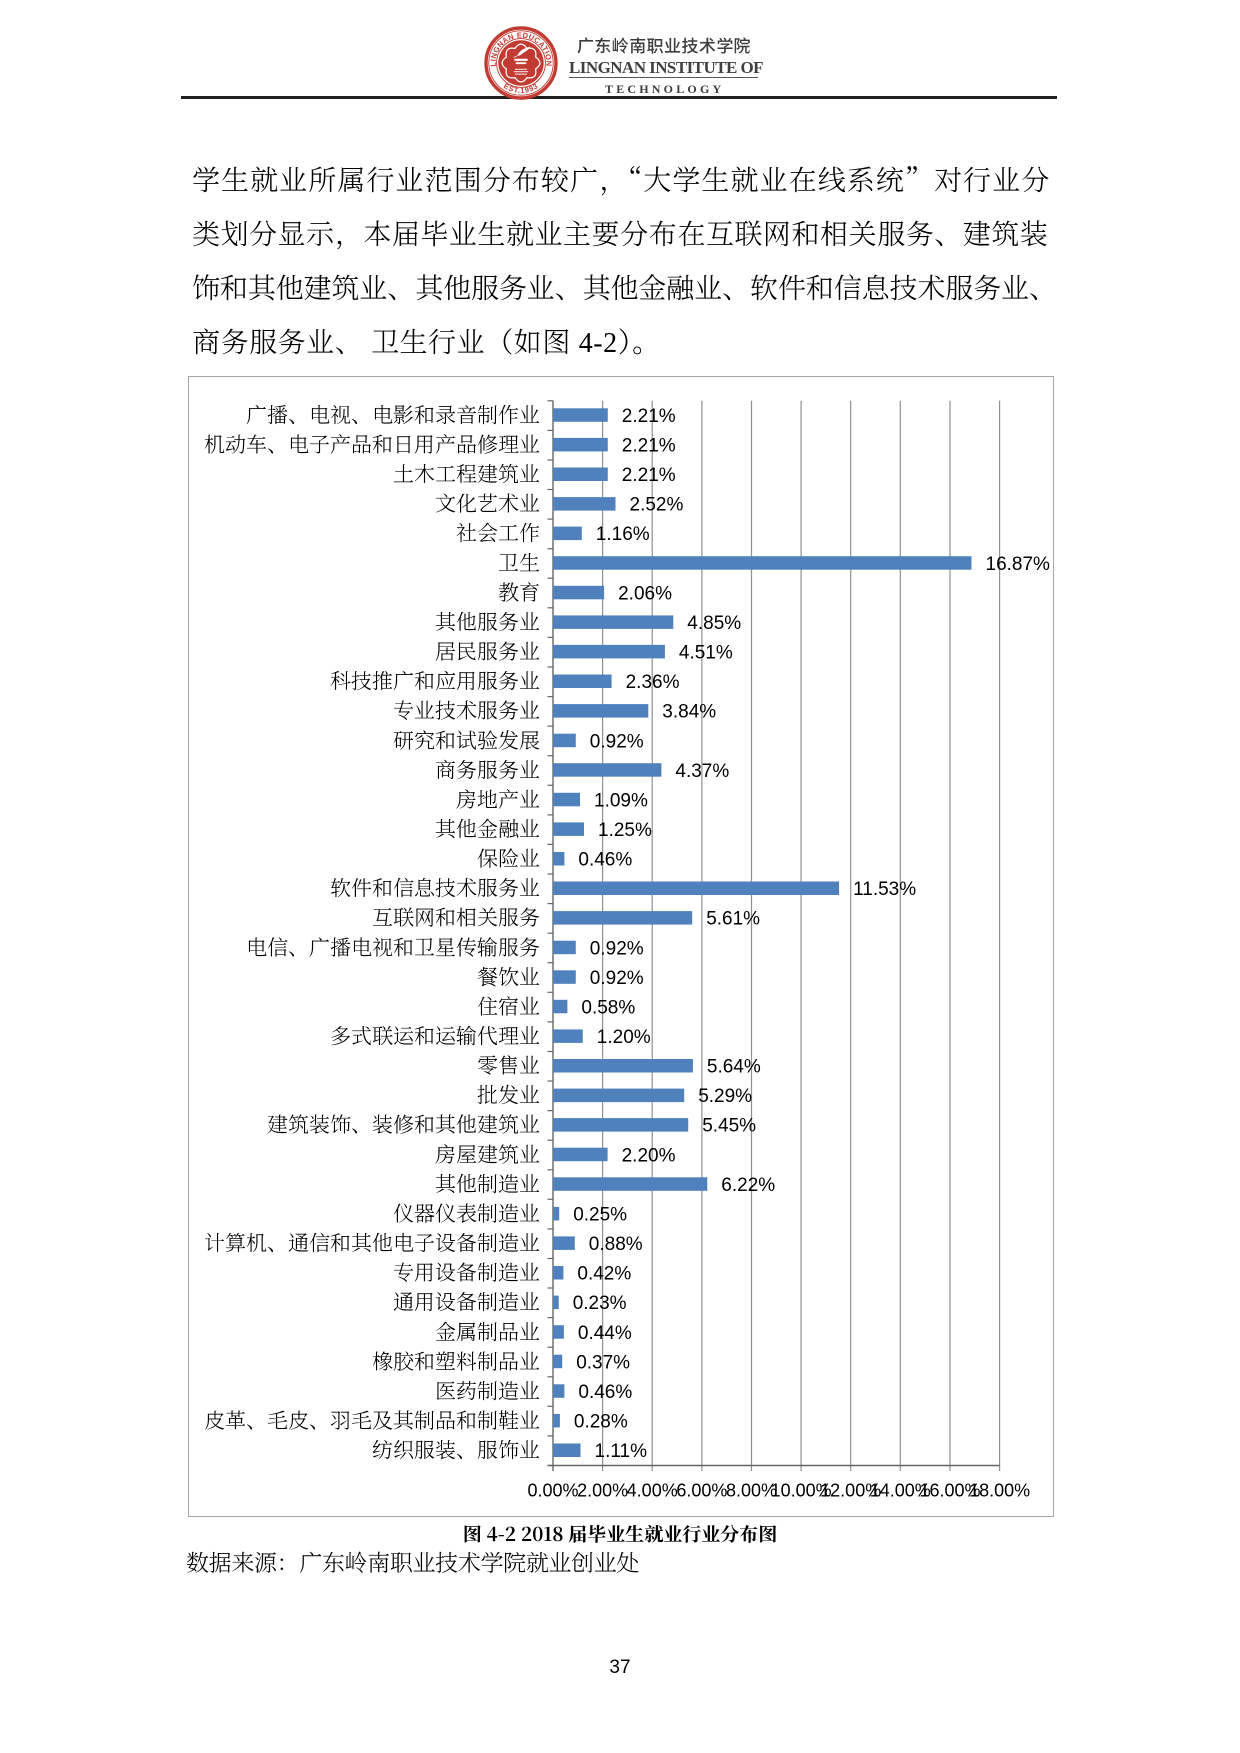 Image resolution: width=1240 pixels, height=1753 pixels. Describe the element at coordinates (653, 682) in the screenshot. I see `svg-text: 2.36%` at that location.